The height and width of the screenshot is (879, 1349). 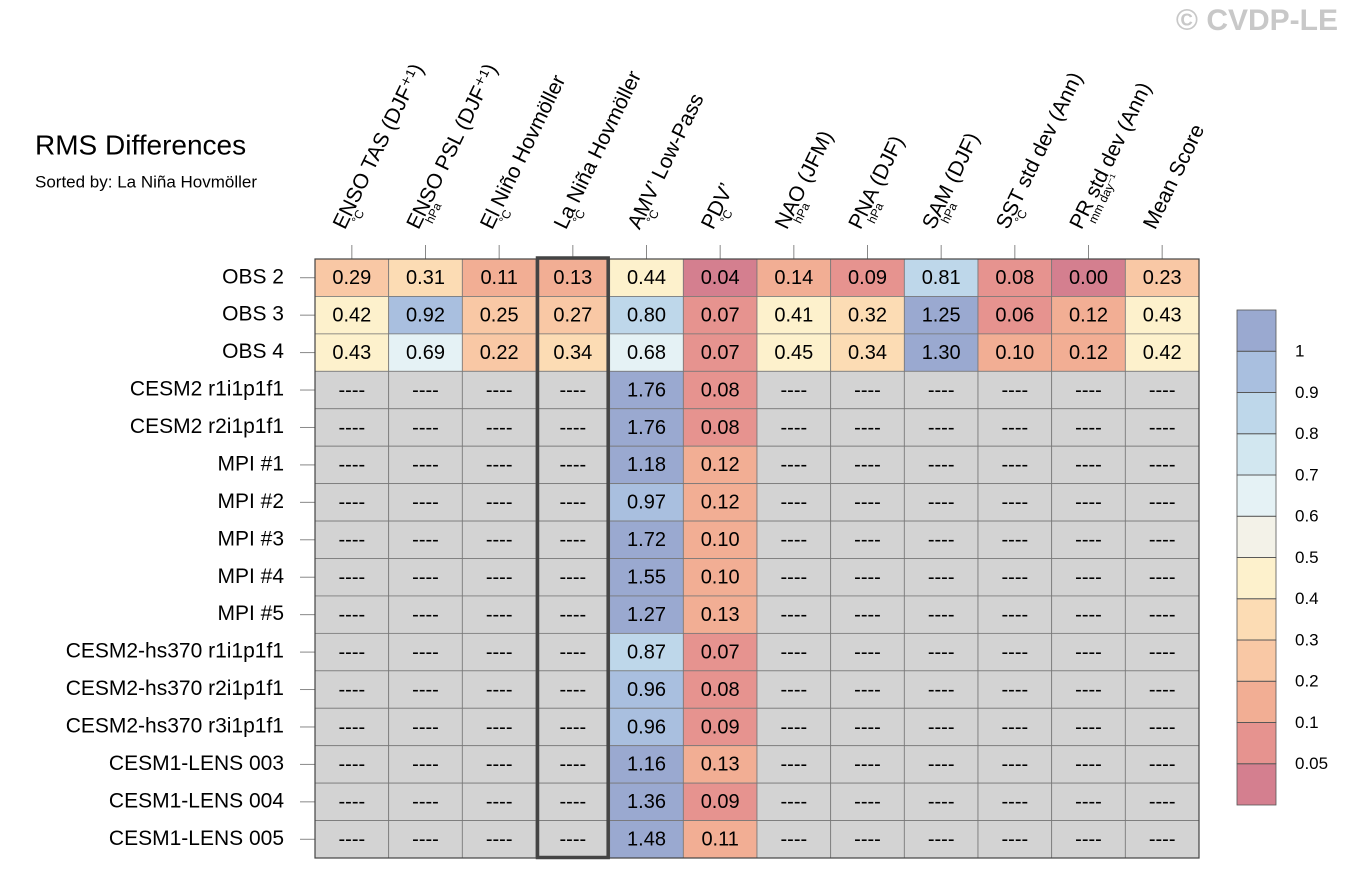 What do you see at coordinates (196, 838) in the screenshot?
I see `row-label: CESM1-LENS 005` at bounding box center [196, 838].